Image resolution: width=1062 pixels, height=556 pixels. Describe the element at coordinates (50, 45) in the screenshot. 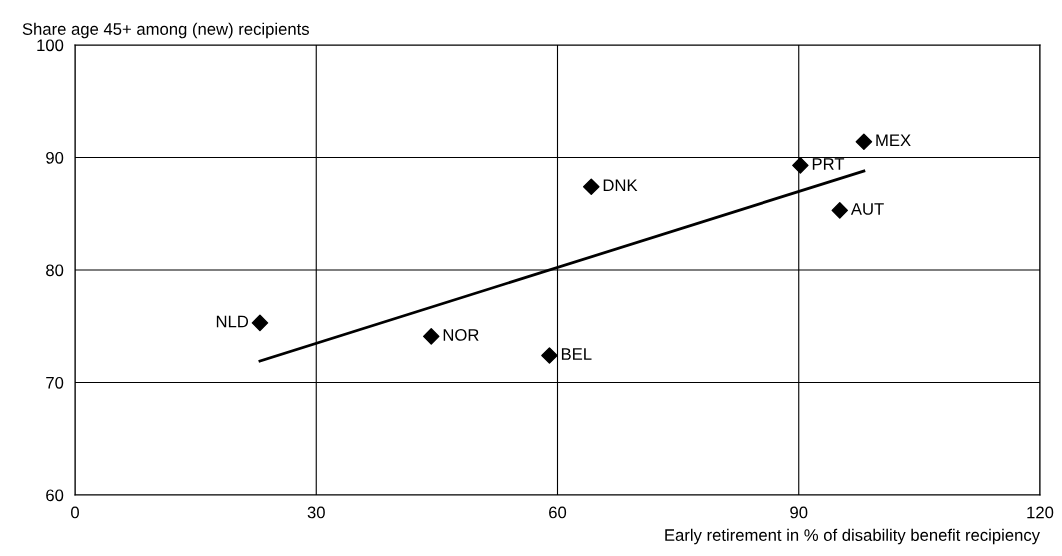

I see `y-tick-label: 100` at that location.